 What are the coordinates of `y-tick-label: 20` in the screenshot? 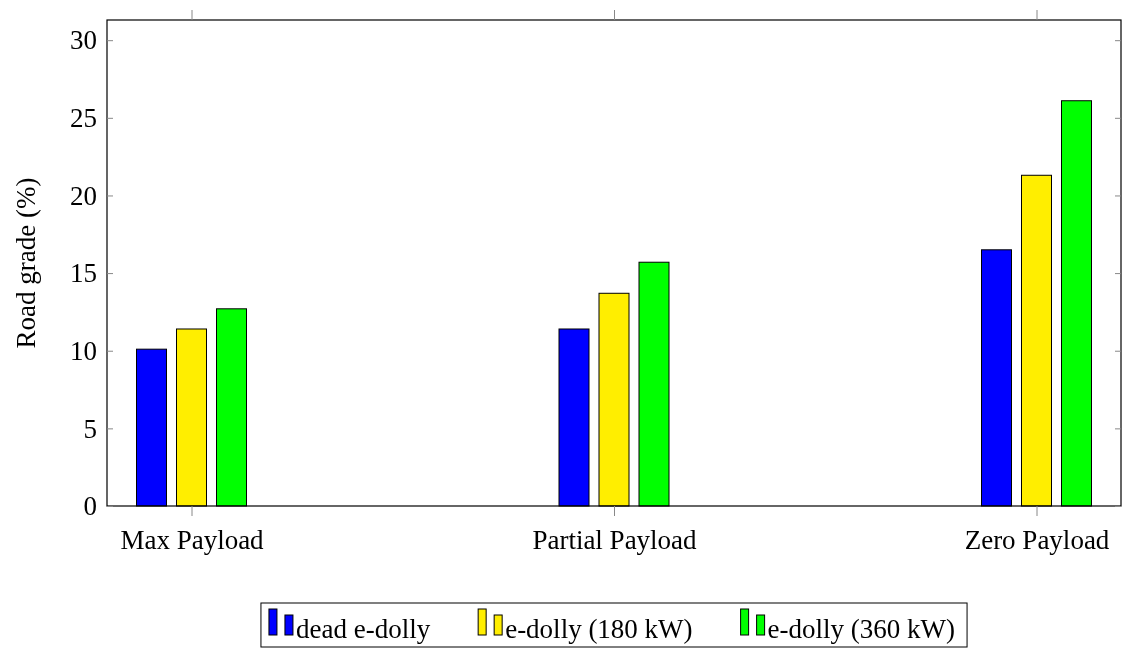 It's located at (83, 195).